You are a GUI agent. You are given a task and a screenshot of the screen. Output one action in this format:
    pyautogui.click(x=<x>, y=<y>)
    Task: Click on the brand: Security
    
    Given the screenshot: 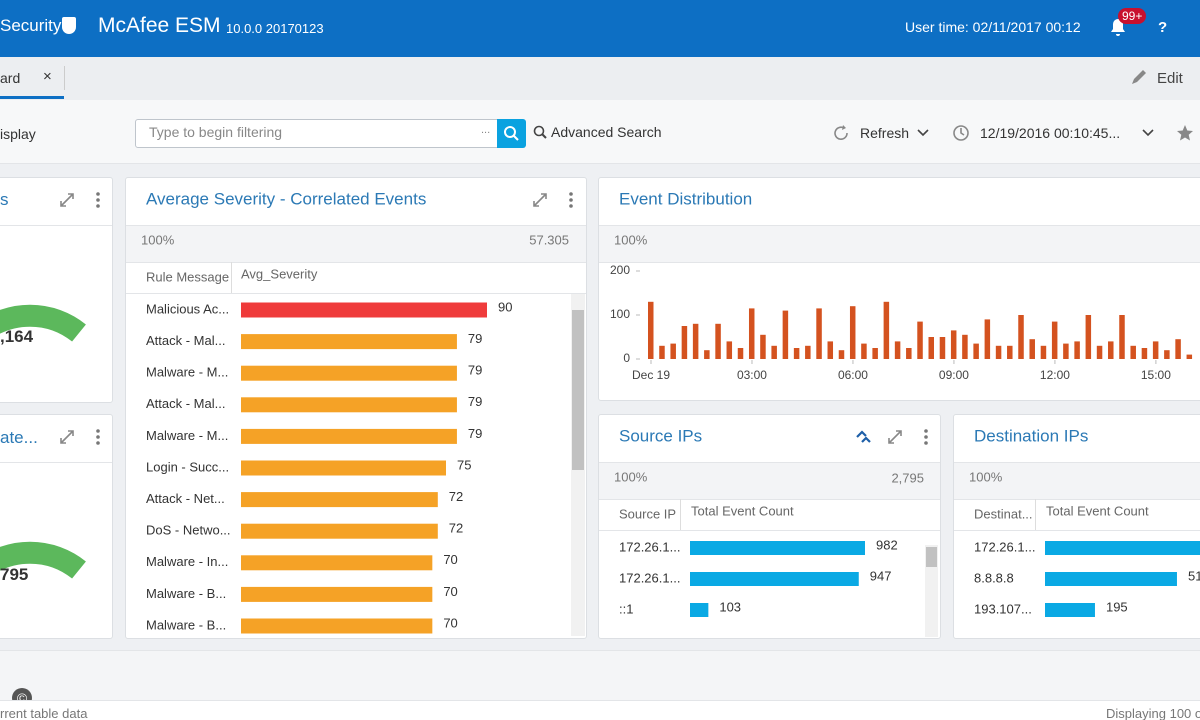 What is the action you would take?
    pyautogui.click(x=31, y=25)
    